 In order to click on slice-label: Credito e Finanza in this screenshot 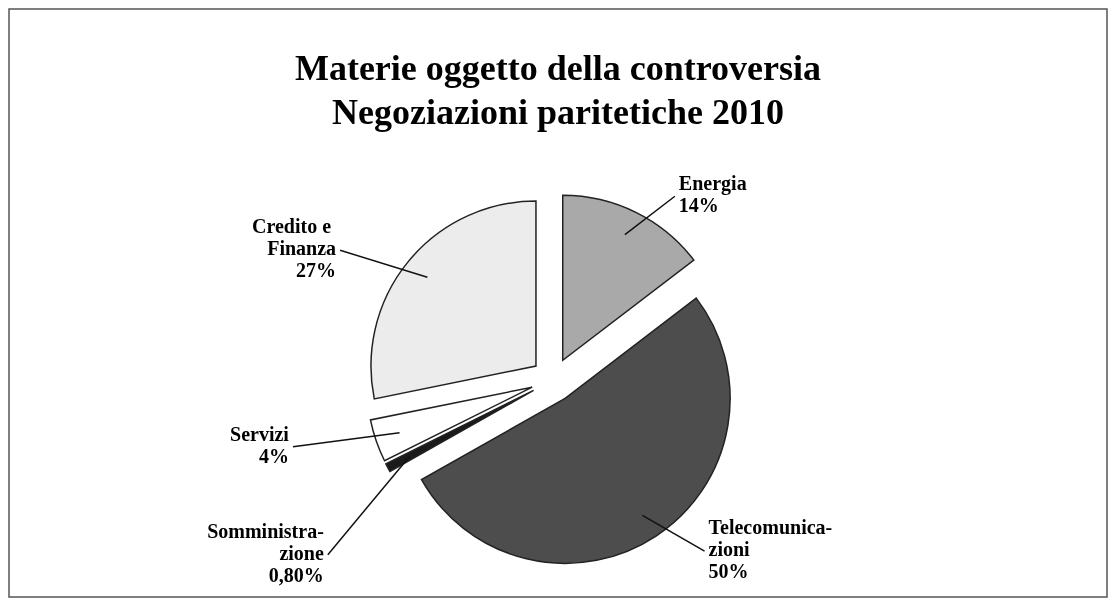, I will do `click(294, 237)`.